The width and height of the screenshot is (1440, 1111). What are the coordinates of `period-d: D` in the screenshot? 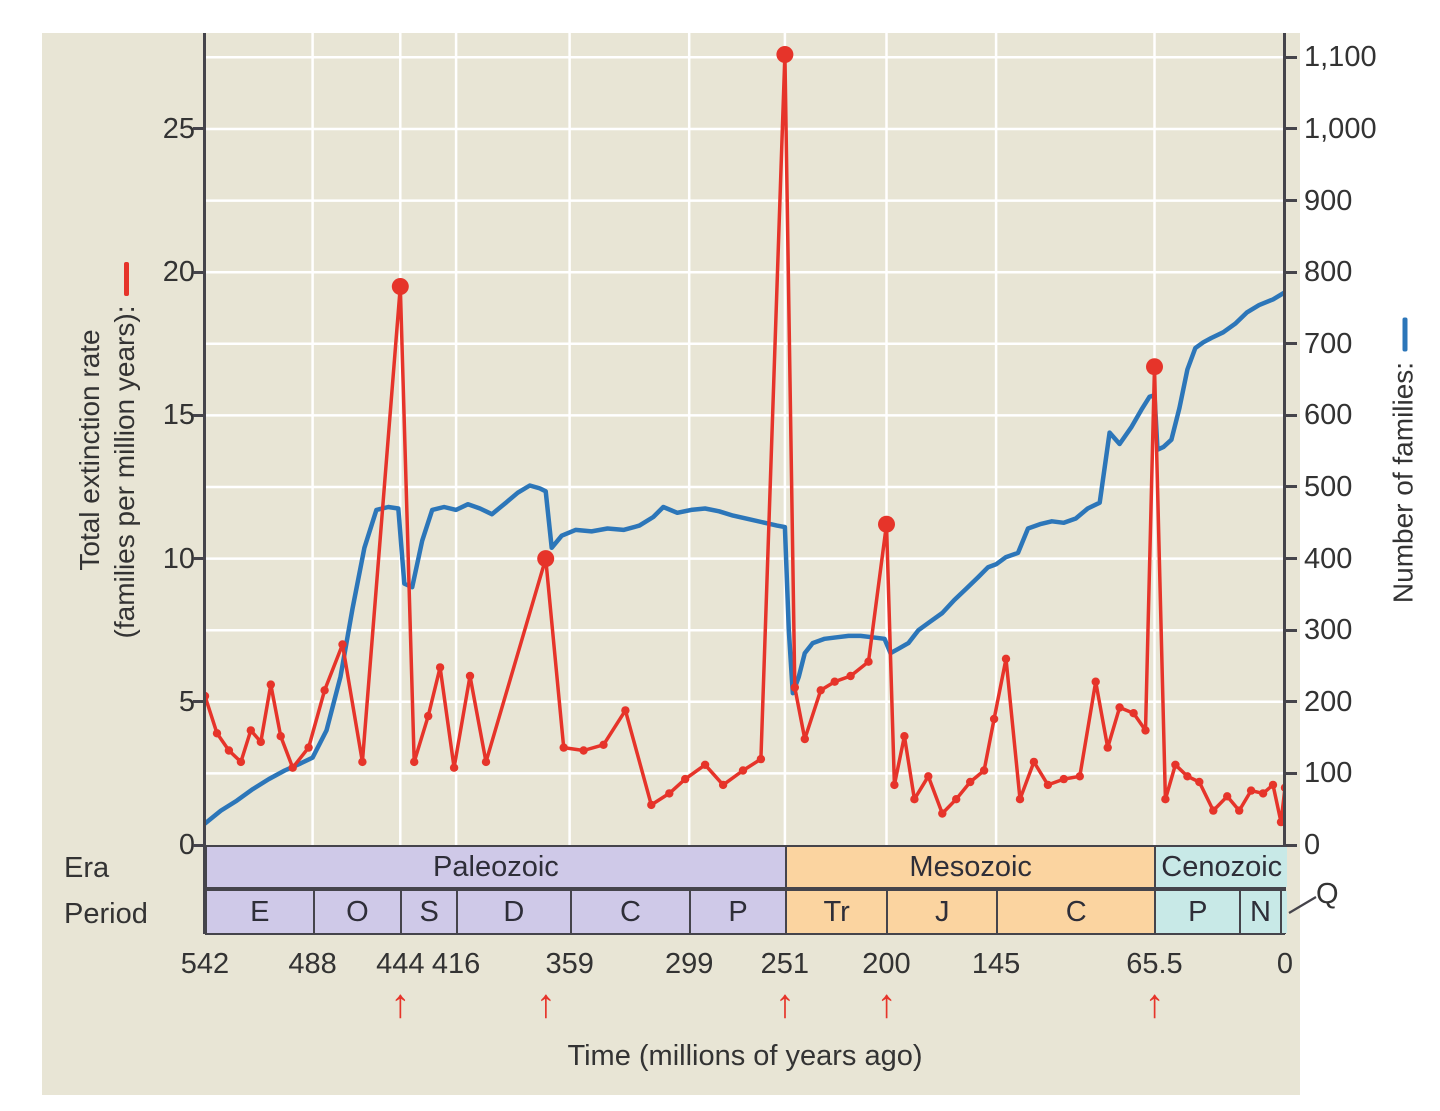 It's located at (515, 912).